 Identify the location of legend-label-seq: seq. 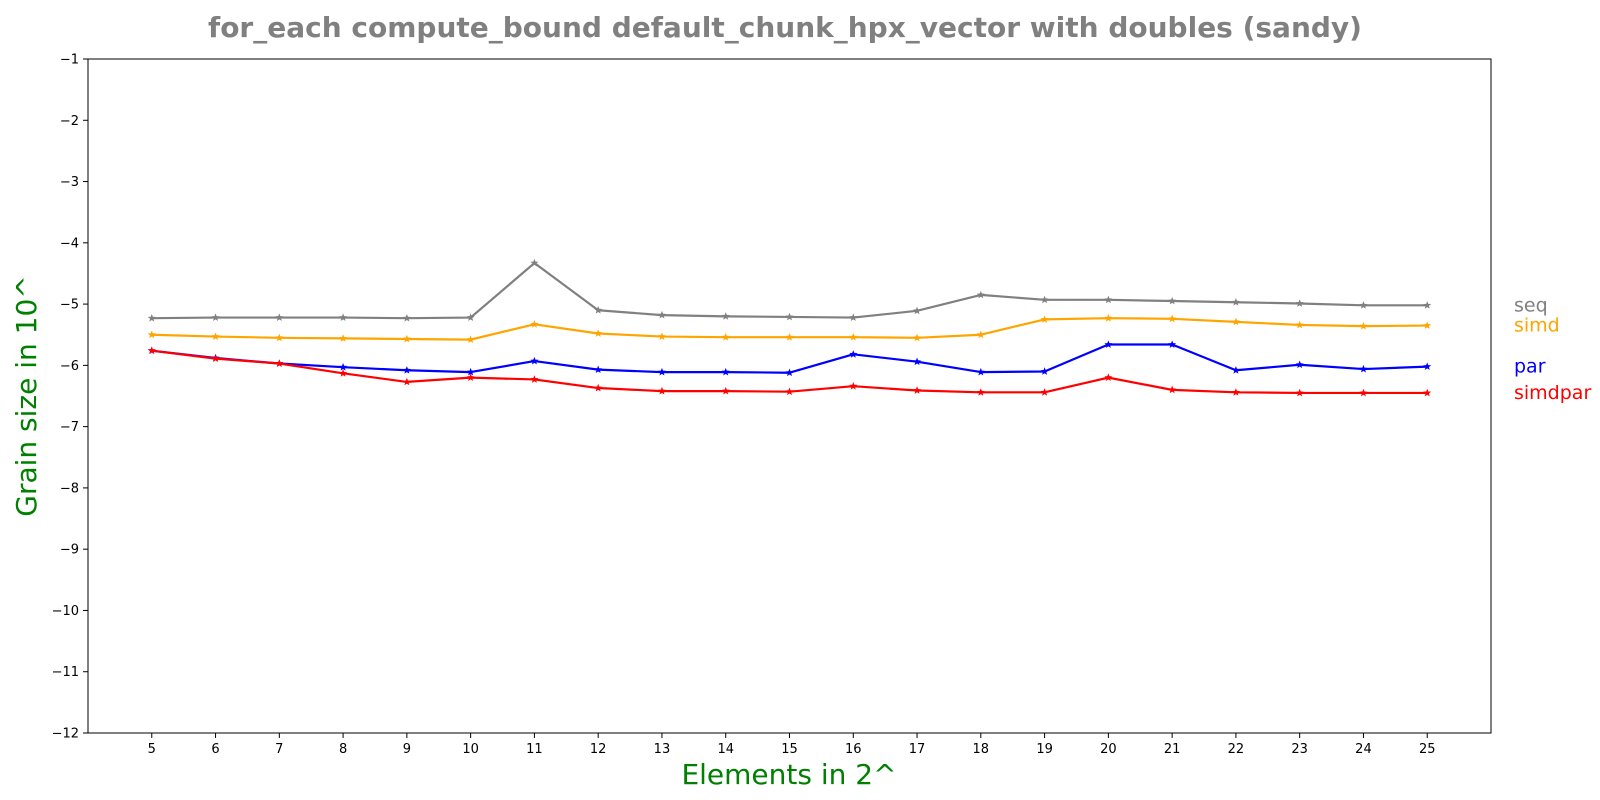
(1531, 305).